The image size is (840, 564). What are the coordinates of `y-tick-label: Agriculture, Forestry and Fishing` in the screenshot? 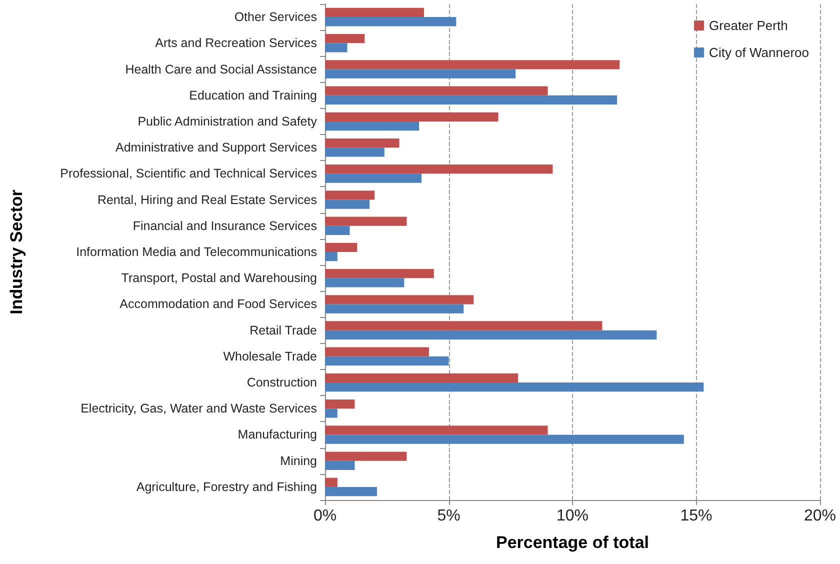 It's located at (227, 487).